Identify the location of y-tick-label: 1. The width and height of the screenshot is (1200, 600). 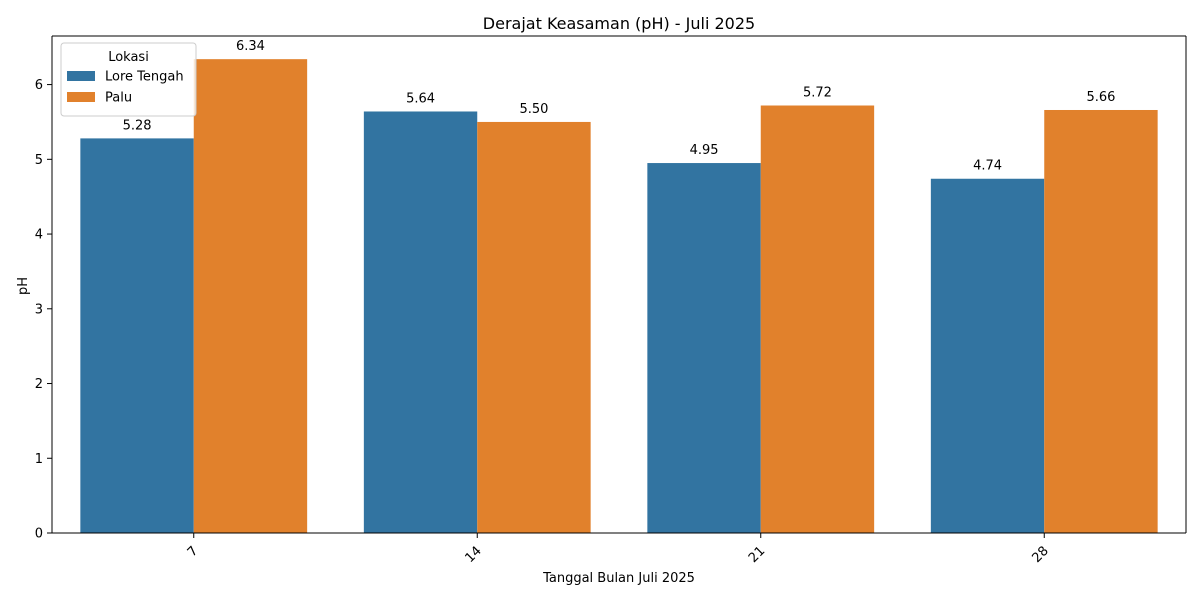
(39, 459).